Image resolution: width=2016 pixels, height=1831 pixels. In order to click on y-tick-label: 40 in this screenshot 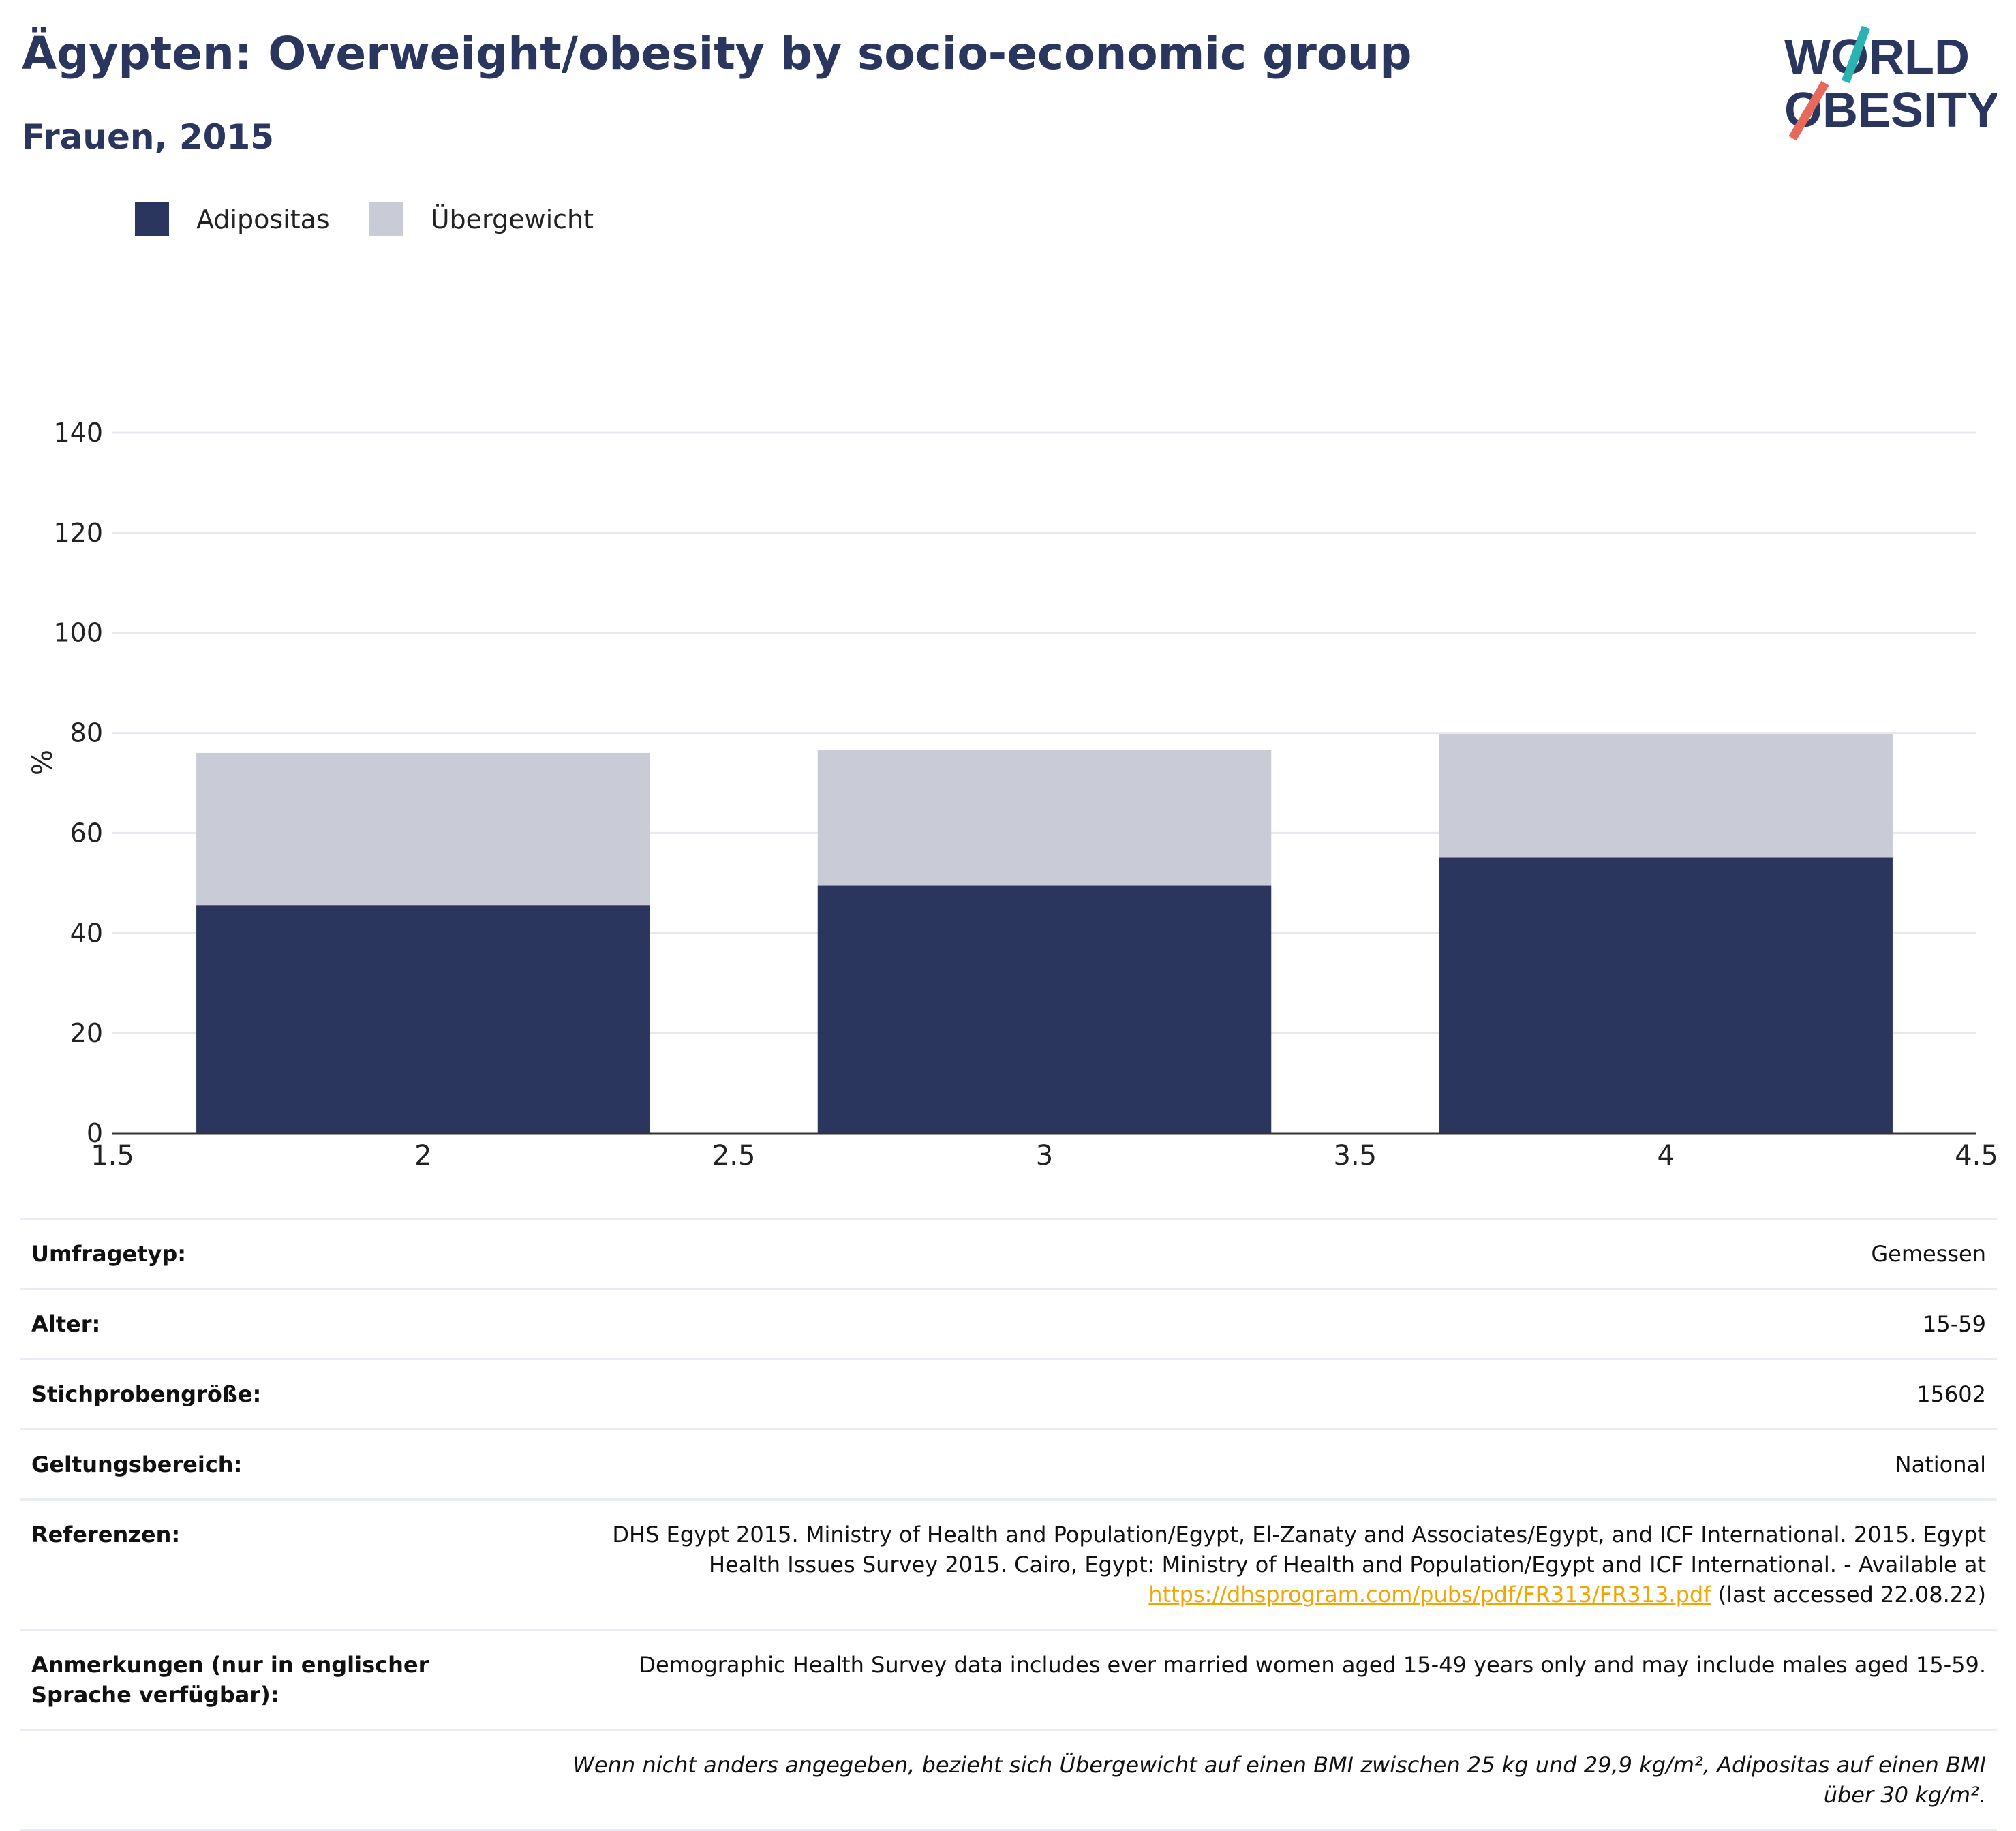, I will do `click(86, 933)`.